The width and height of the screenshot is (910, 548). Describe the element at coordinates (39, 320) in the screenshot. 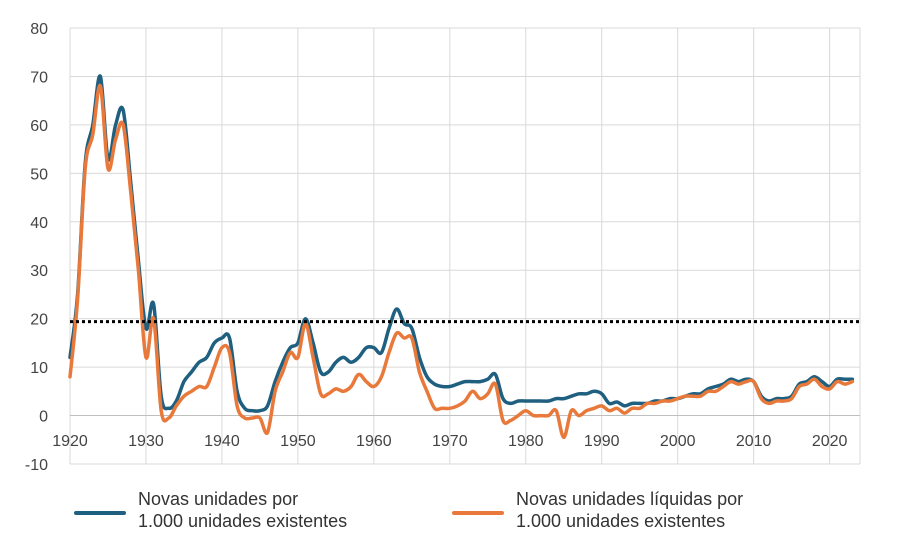

I see `y-tick-label: 20` at that location.